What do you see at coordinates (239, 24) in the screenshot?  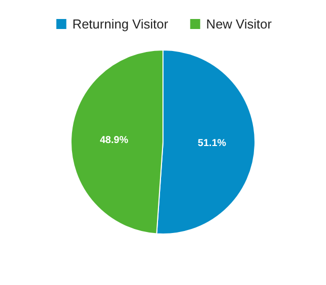 I see `legend-label: New Visitor` at bounding box center [239, 24].